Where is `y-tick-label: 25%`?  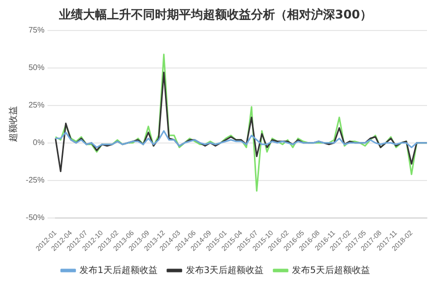 y-tick-label: 25% is located at coordinates (36, 105).